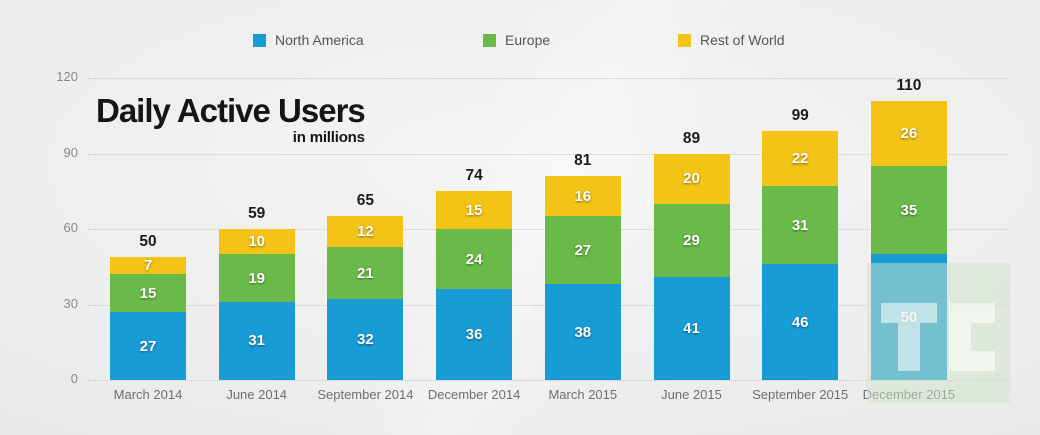 Image resolution: width=1040 pixels, height=435 pixels. What do you see at coordinates (148, 394) in the screenshot?
I see `x-axis-label: March 2014` at bounding box center [148, 394].